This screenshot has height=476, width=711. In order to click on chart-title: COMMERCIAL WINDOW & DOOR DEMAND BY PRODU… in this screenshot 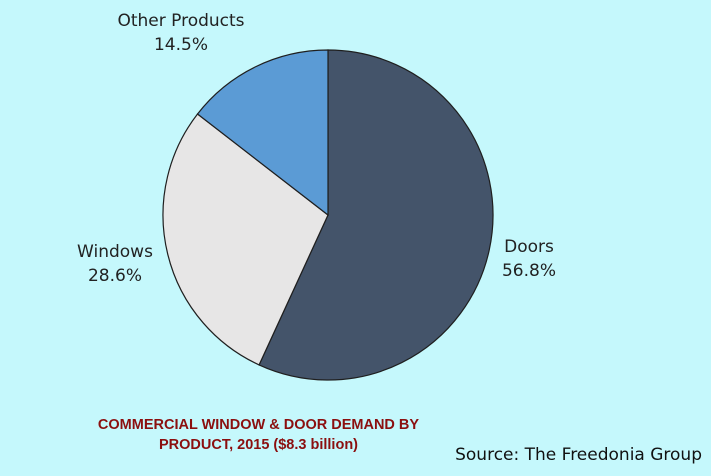, I will do `click(258, 435)`.